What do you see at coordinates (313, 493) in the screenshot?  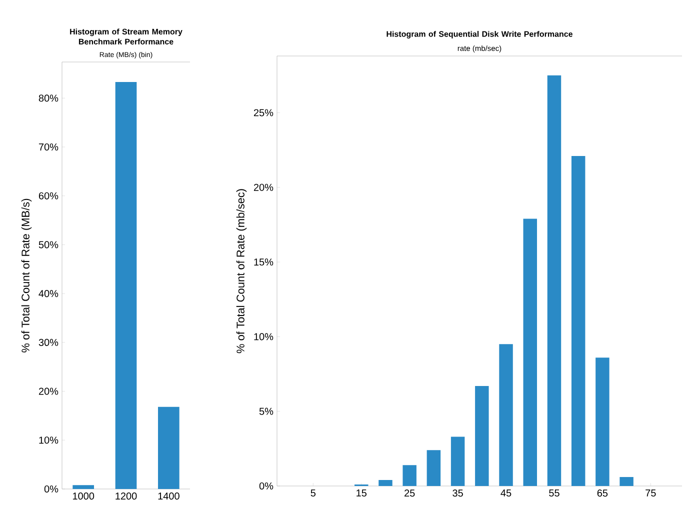 I see `x-tick-label: 5` at bounding box center [313, 493].